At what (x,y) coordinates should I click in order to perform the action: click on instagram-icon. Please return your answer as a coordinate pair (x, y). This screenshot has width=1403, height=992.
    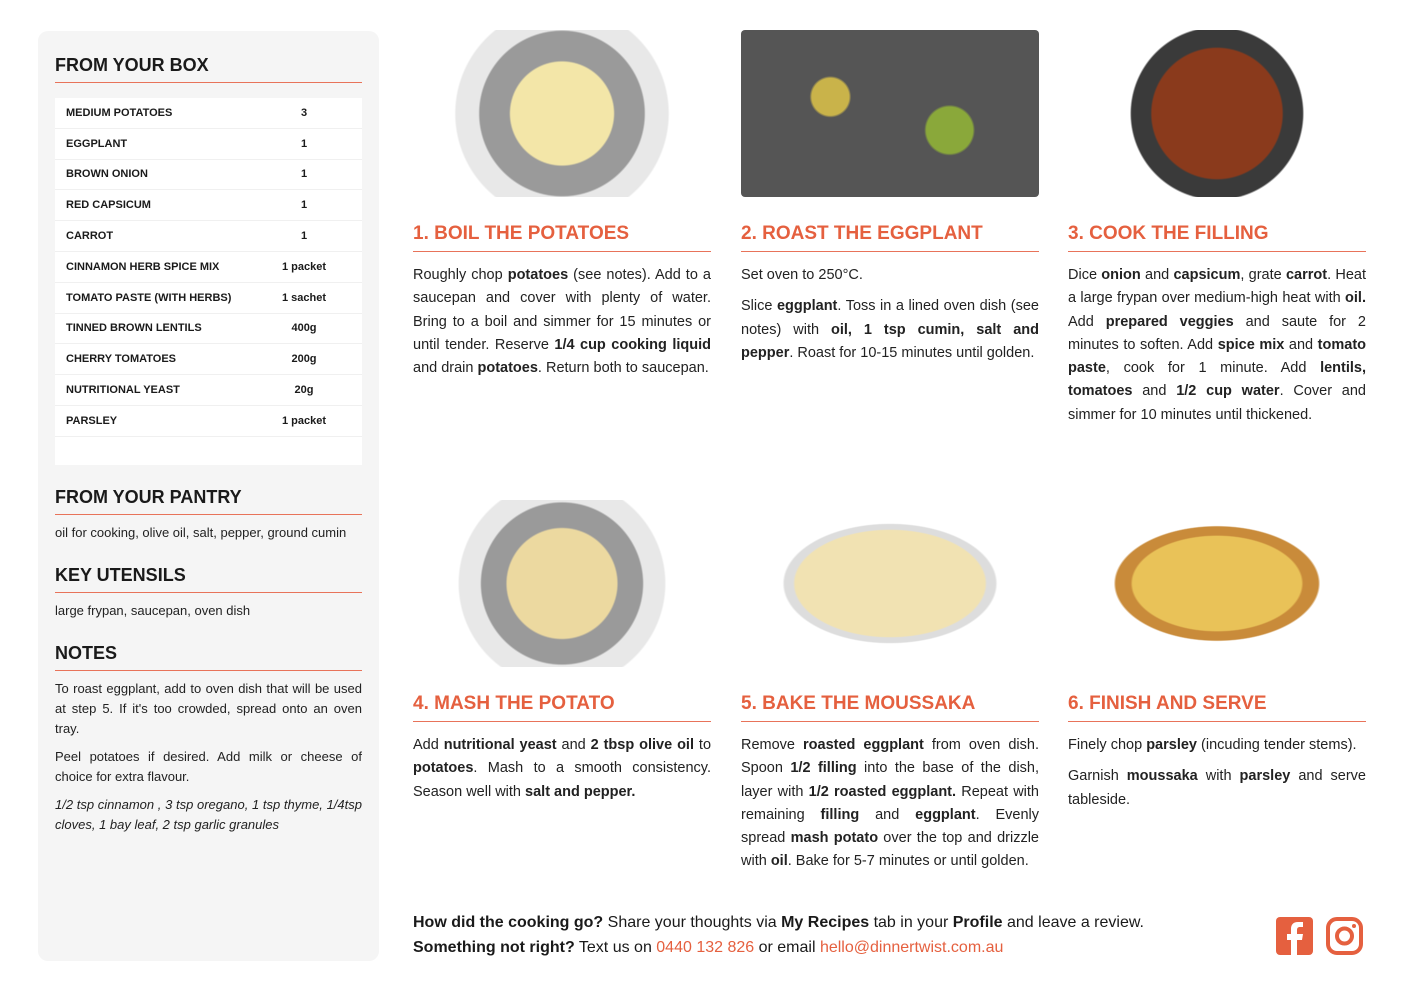
    Looking at the image, I should click on (1344, 936).